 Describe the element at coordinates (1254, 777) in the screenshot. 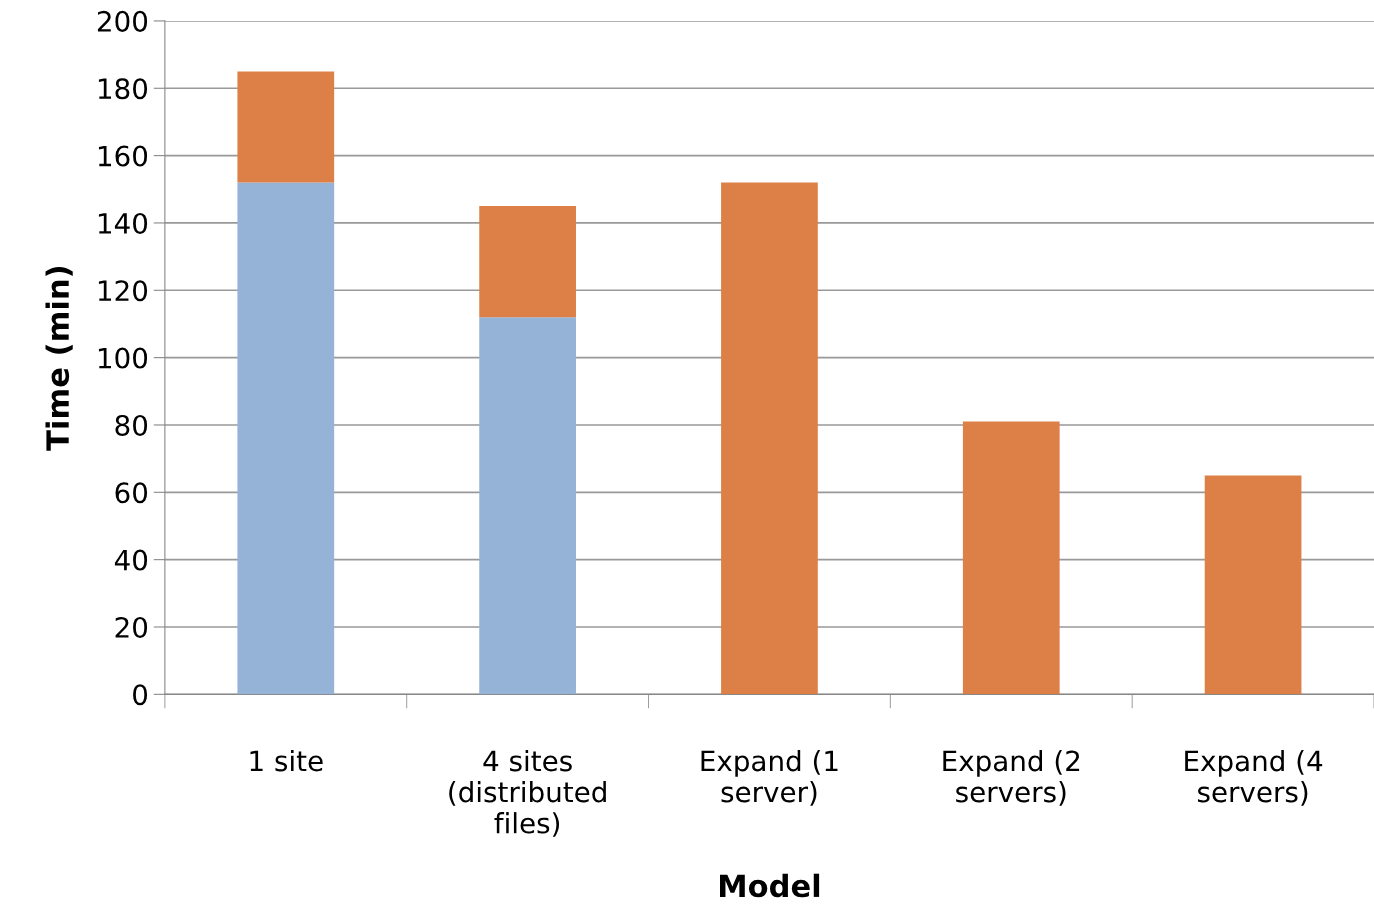

I see `x-tick-label: Expand (4 servers)` at that location.